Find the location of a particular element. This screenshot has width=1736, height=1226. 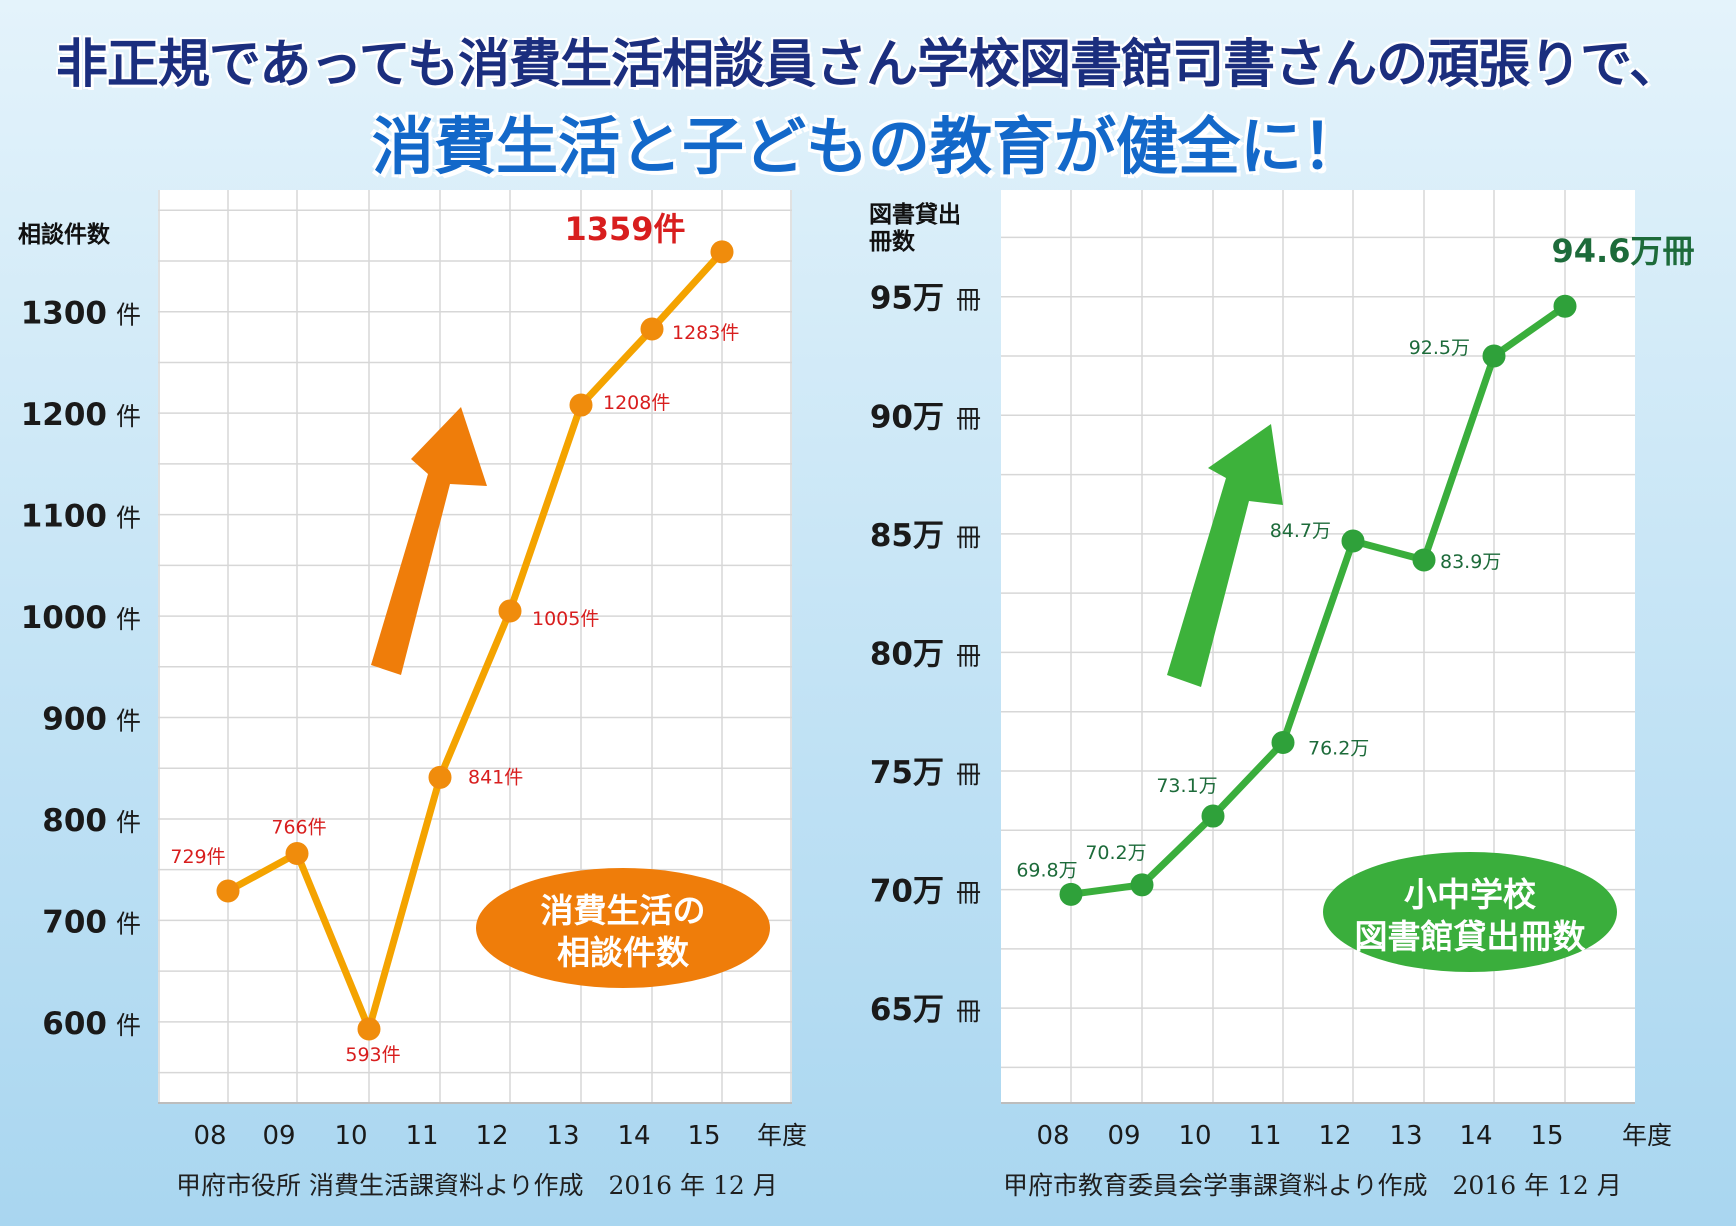

consult-y-tick-labels: 600 件 700 件 800 件 900 件 1000 件 1100 件 1200 件 1300 件 is located at coordinates (81, 669).